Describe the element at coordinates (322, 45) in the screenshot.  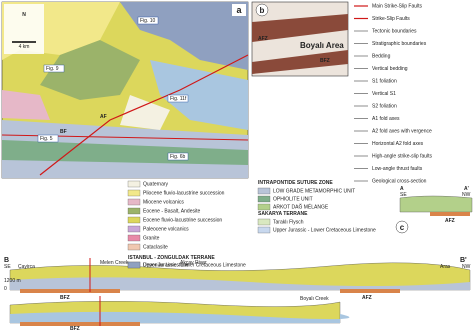
I see `area-label: Boyalı Area` at that location.